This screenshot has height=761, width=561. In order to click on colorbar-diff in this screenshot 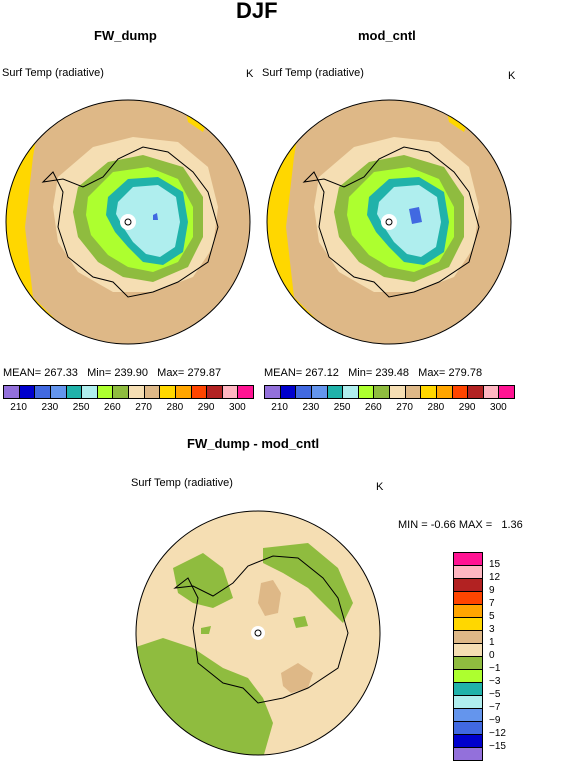, I will do `click(468, 656)`.